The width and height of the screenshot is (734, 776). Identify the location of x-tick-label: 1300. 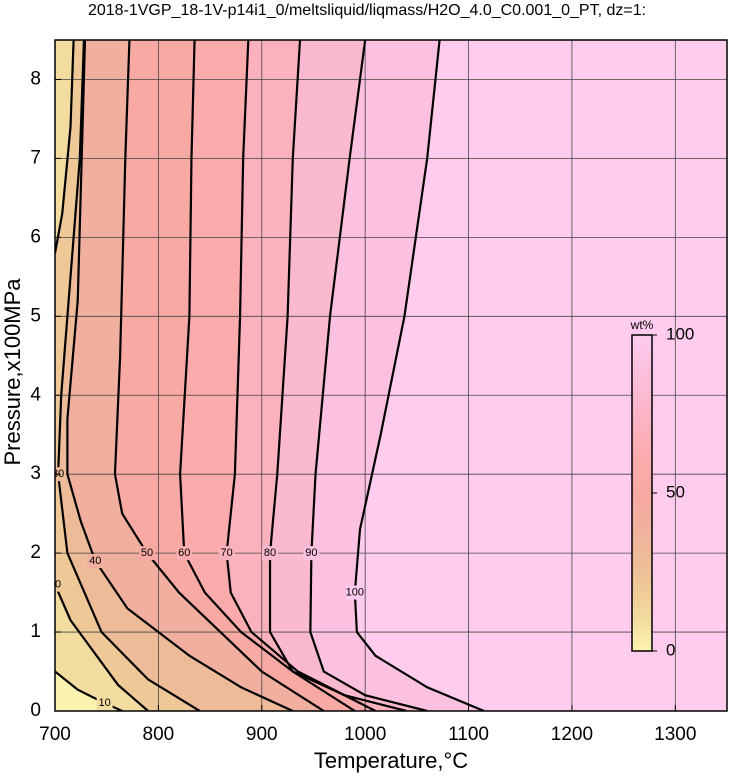
(675, 734).